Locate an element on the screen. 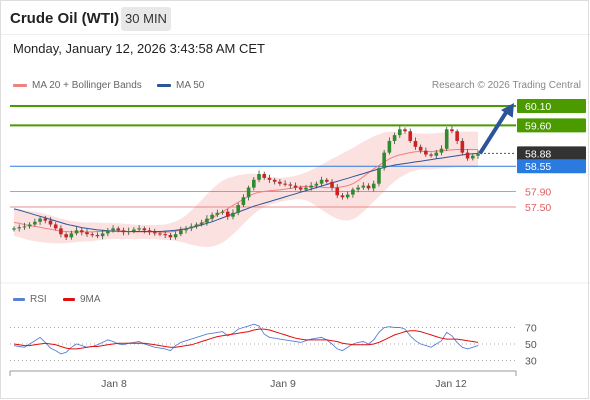 Image resolution: width=590 pixels, height=400 pixels. datetime-label: Monday, January 12, 2026 3:43:58 AM CET is located at coordinates (139, 48).